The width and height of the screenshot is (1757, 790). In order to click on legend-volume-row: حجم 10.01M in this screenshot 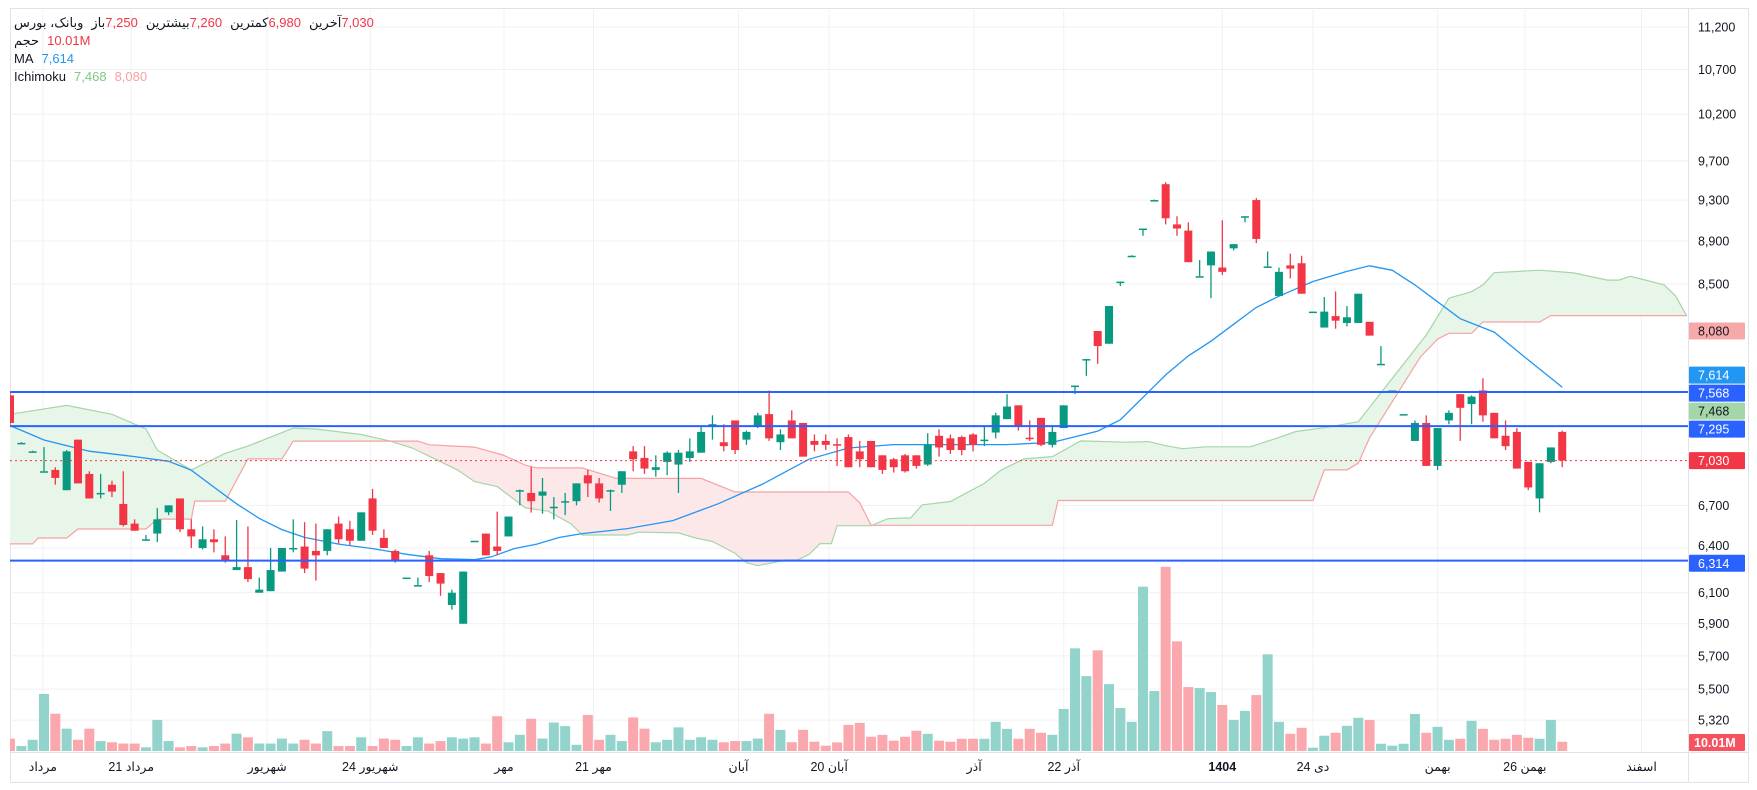, I will do `click(194, 41)`.